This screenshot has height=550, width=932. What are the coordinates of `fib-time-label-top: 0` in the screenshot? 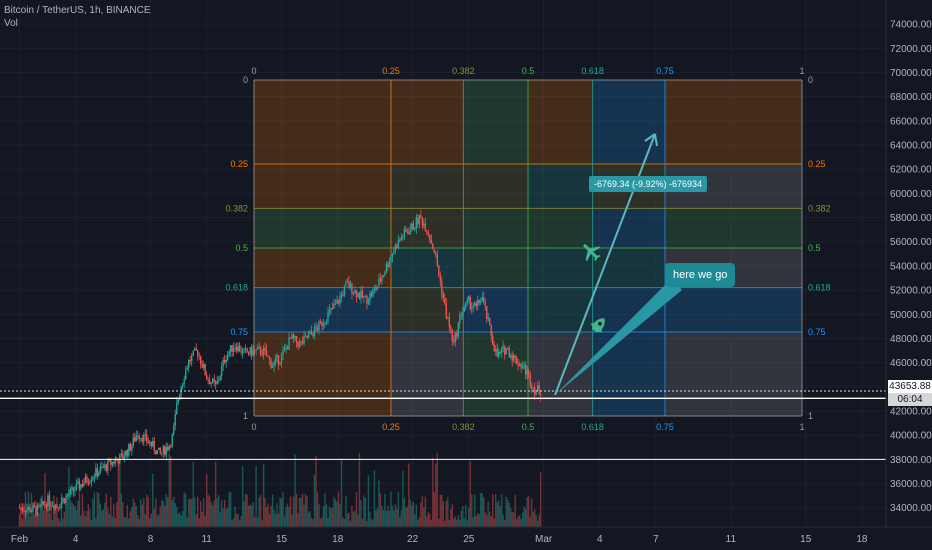 It's located at (253, 71).